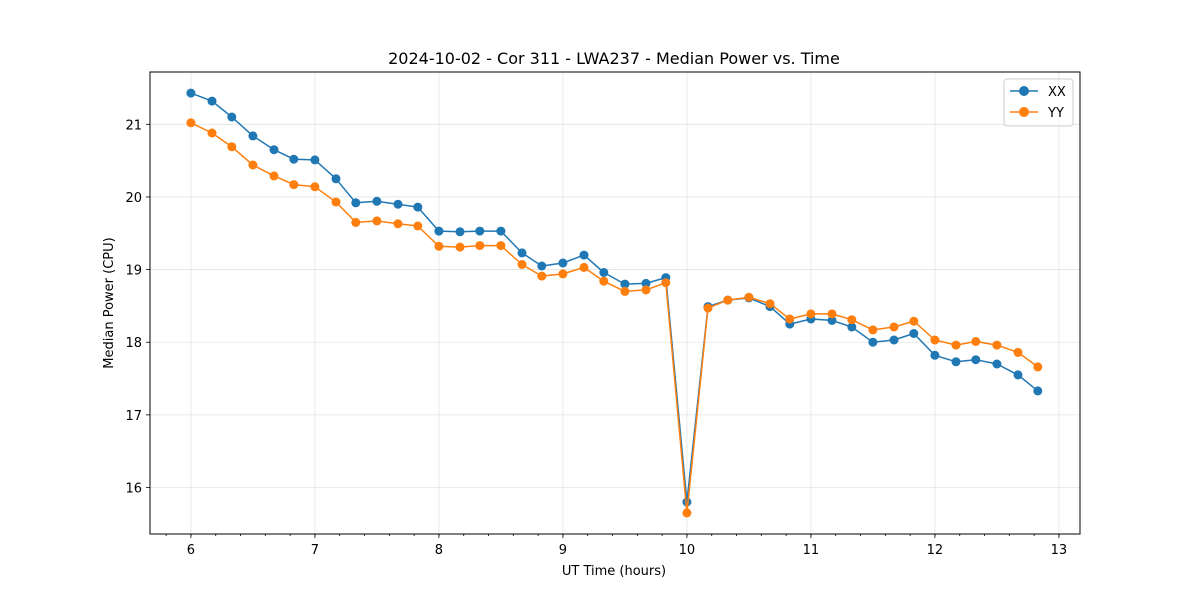 The image size is (1200, 600). I want to click on y-tick-label: 17, so click(133, 416).